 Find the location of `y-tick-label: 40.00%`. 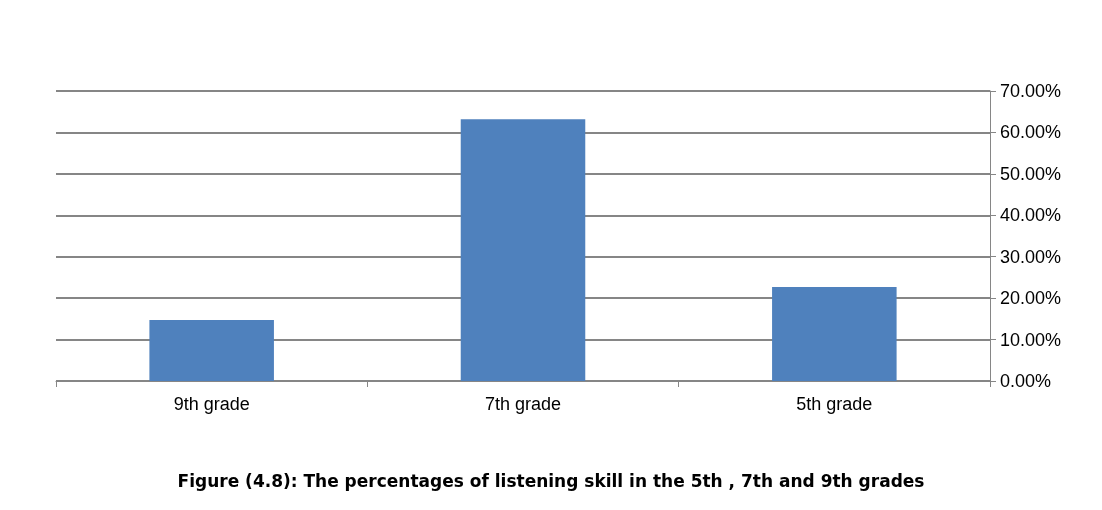

y-tick-label: 40.00% is located at coordinates (1031, 215).